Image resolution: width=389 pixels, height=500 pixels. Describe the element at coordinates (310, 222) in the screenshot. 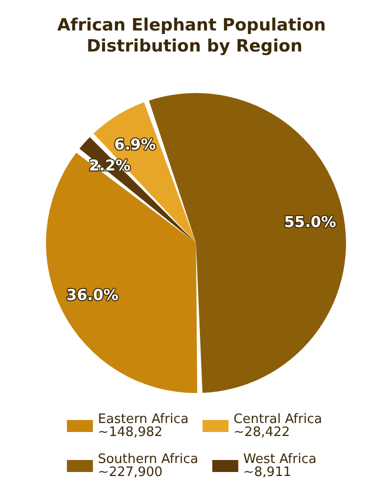

I see `data-label: 55.0%` at that location.